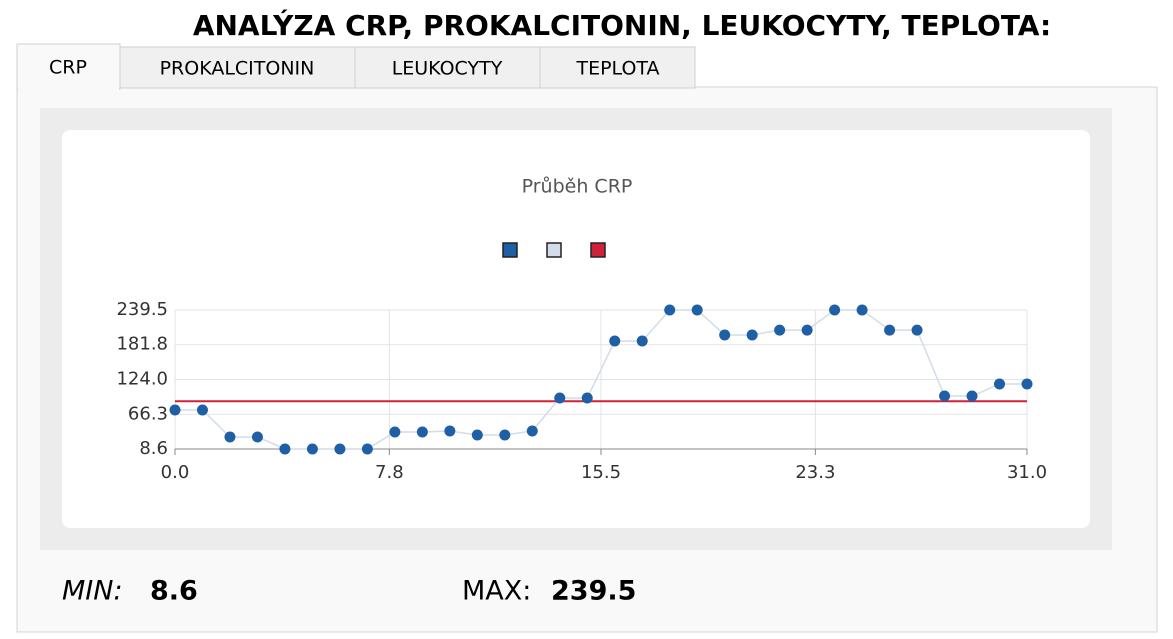 The image size is (1173, 639). I want to click on y-tick-label: 124.0, so click(142, 379).